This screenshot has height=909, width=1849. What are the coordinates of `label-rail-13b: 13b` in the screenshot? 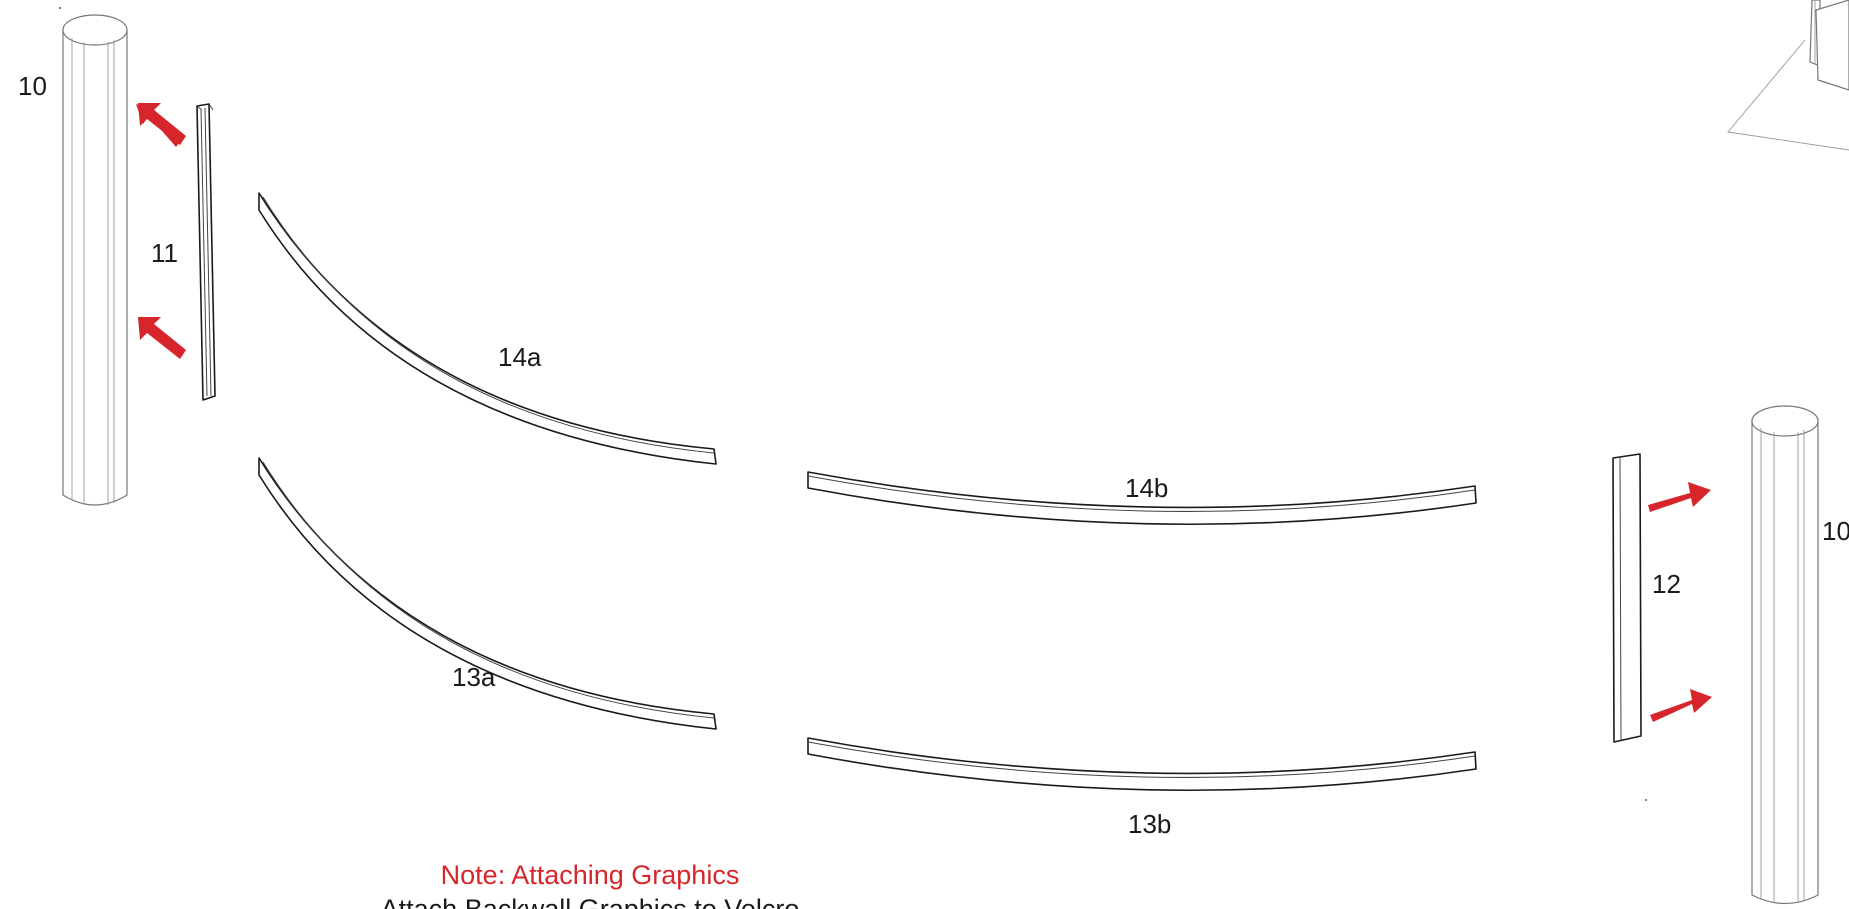 It's located at (1149, 824).